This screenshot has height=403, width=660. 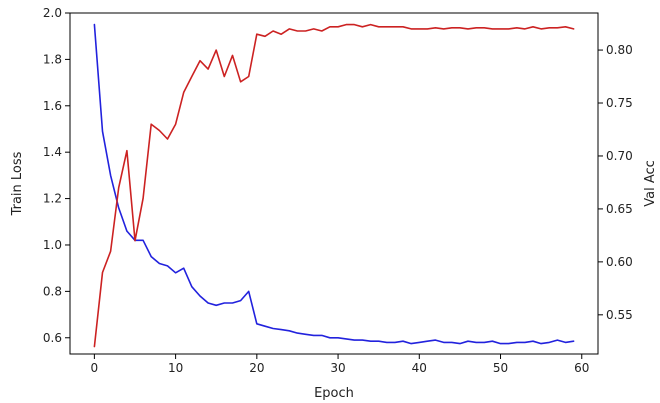 I want to click on right-y-tick-label: 0.75, so click(x=619, y=103).